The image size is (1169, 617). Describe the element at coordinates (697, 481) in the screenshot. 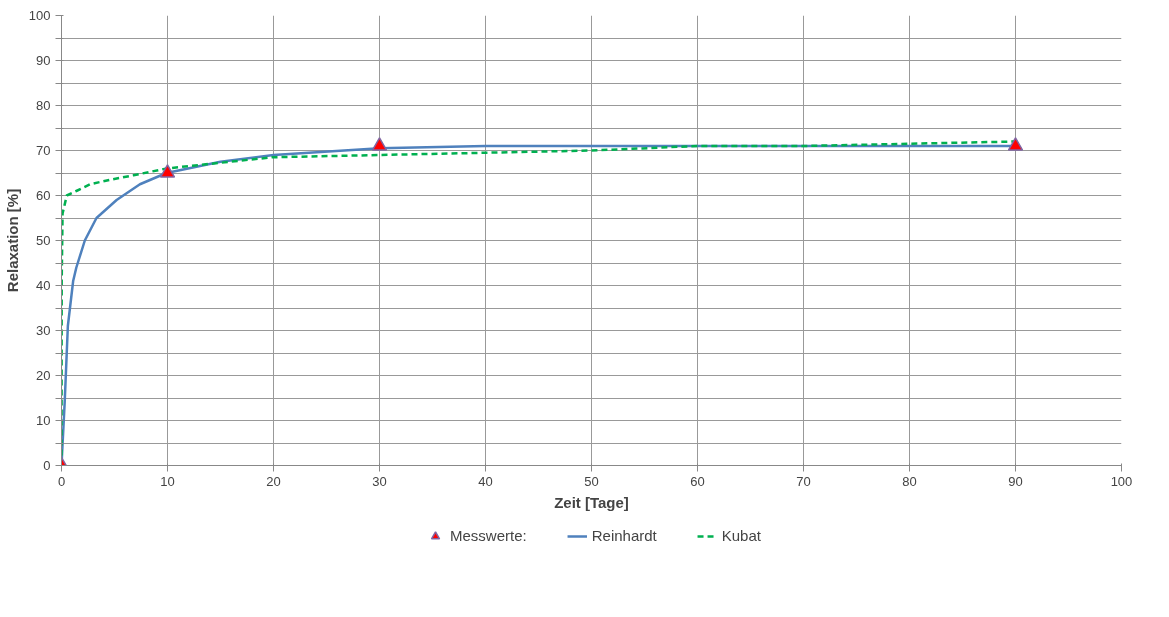

I see `x-tick-label: 60` at that location.